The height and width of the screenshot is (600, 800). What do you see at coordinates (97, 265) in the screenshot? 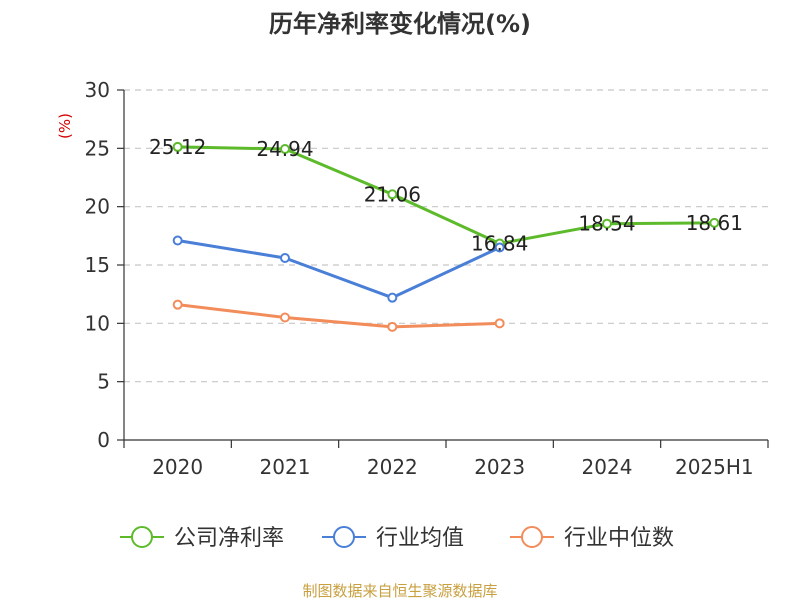
I see `y-tick-label: 15` at bounding box center [97, 265].